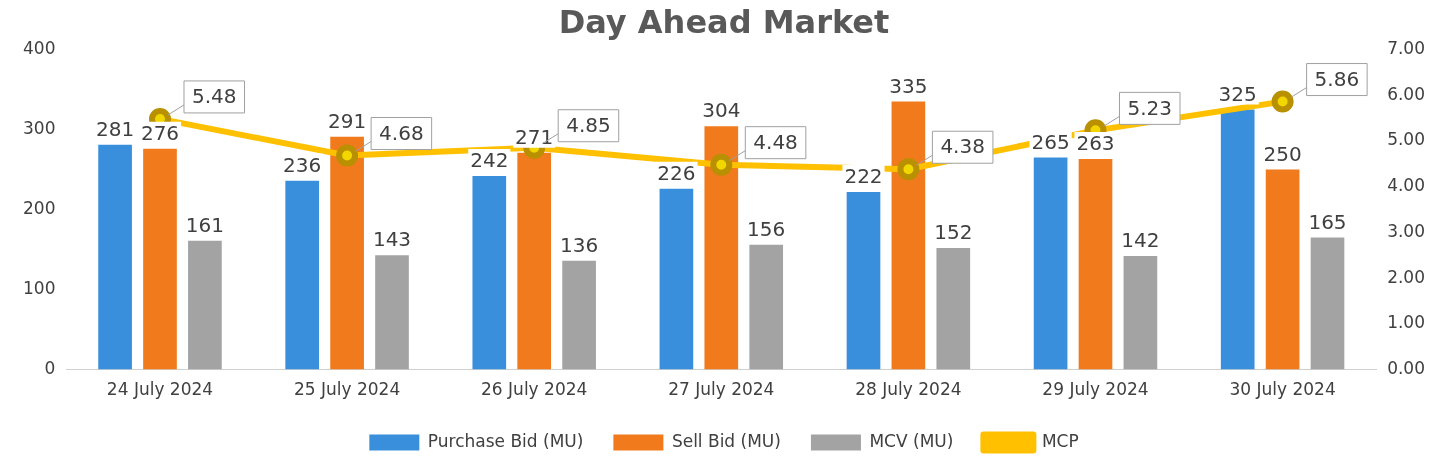 Image resolution: width=1448 pixels, height=471 pixels. What do you see at coordinates (39, 47) in the screenshot?
I see `y-tick-label: 400` at bounding box center [39, 47].